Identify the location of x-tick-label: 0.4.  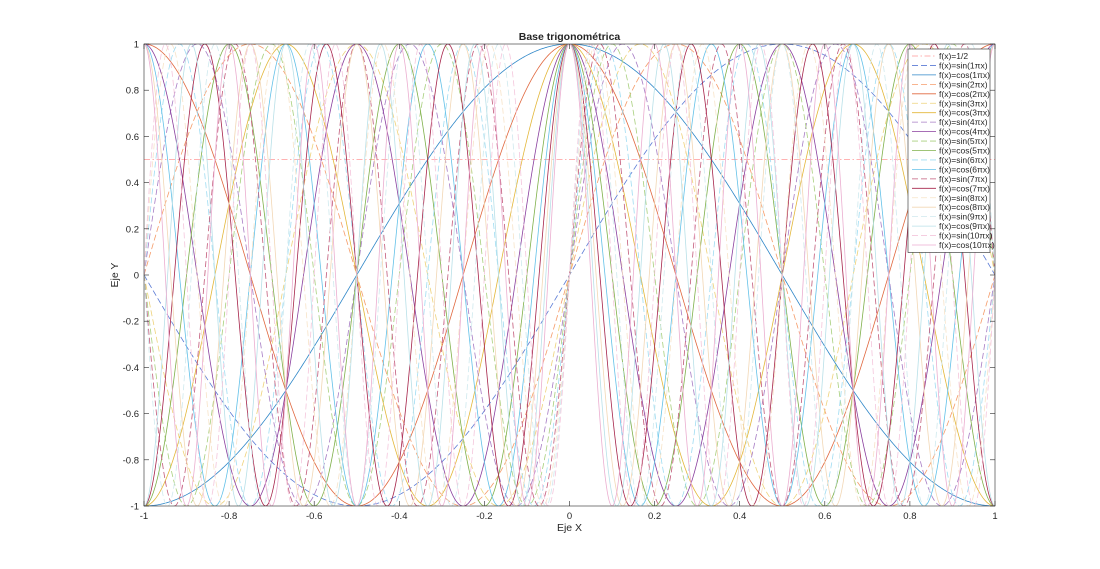
(739, 516).